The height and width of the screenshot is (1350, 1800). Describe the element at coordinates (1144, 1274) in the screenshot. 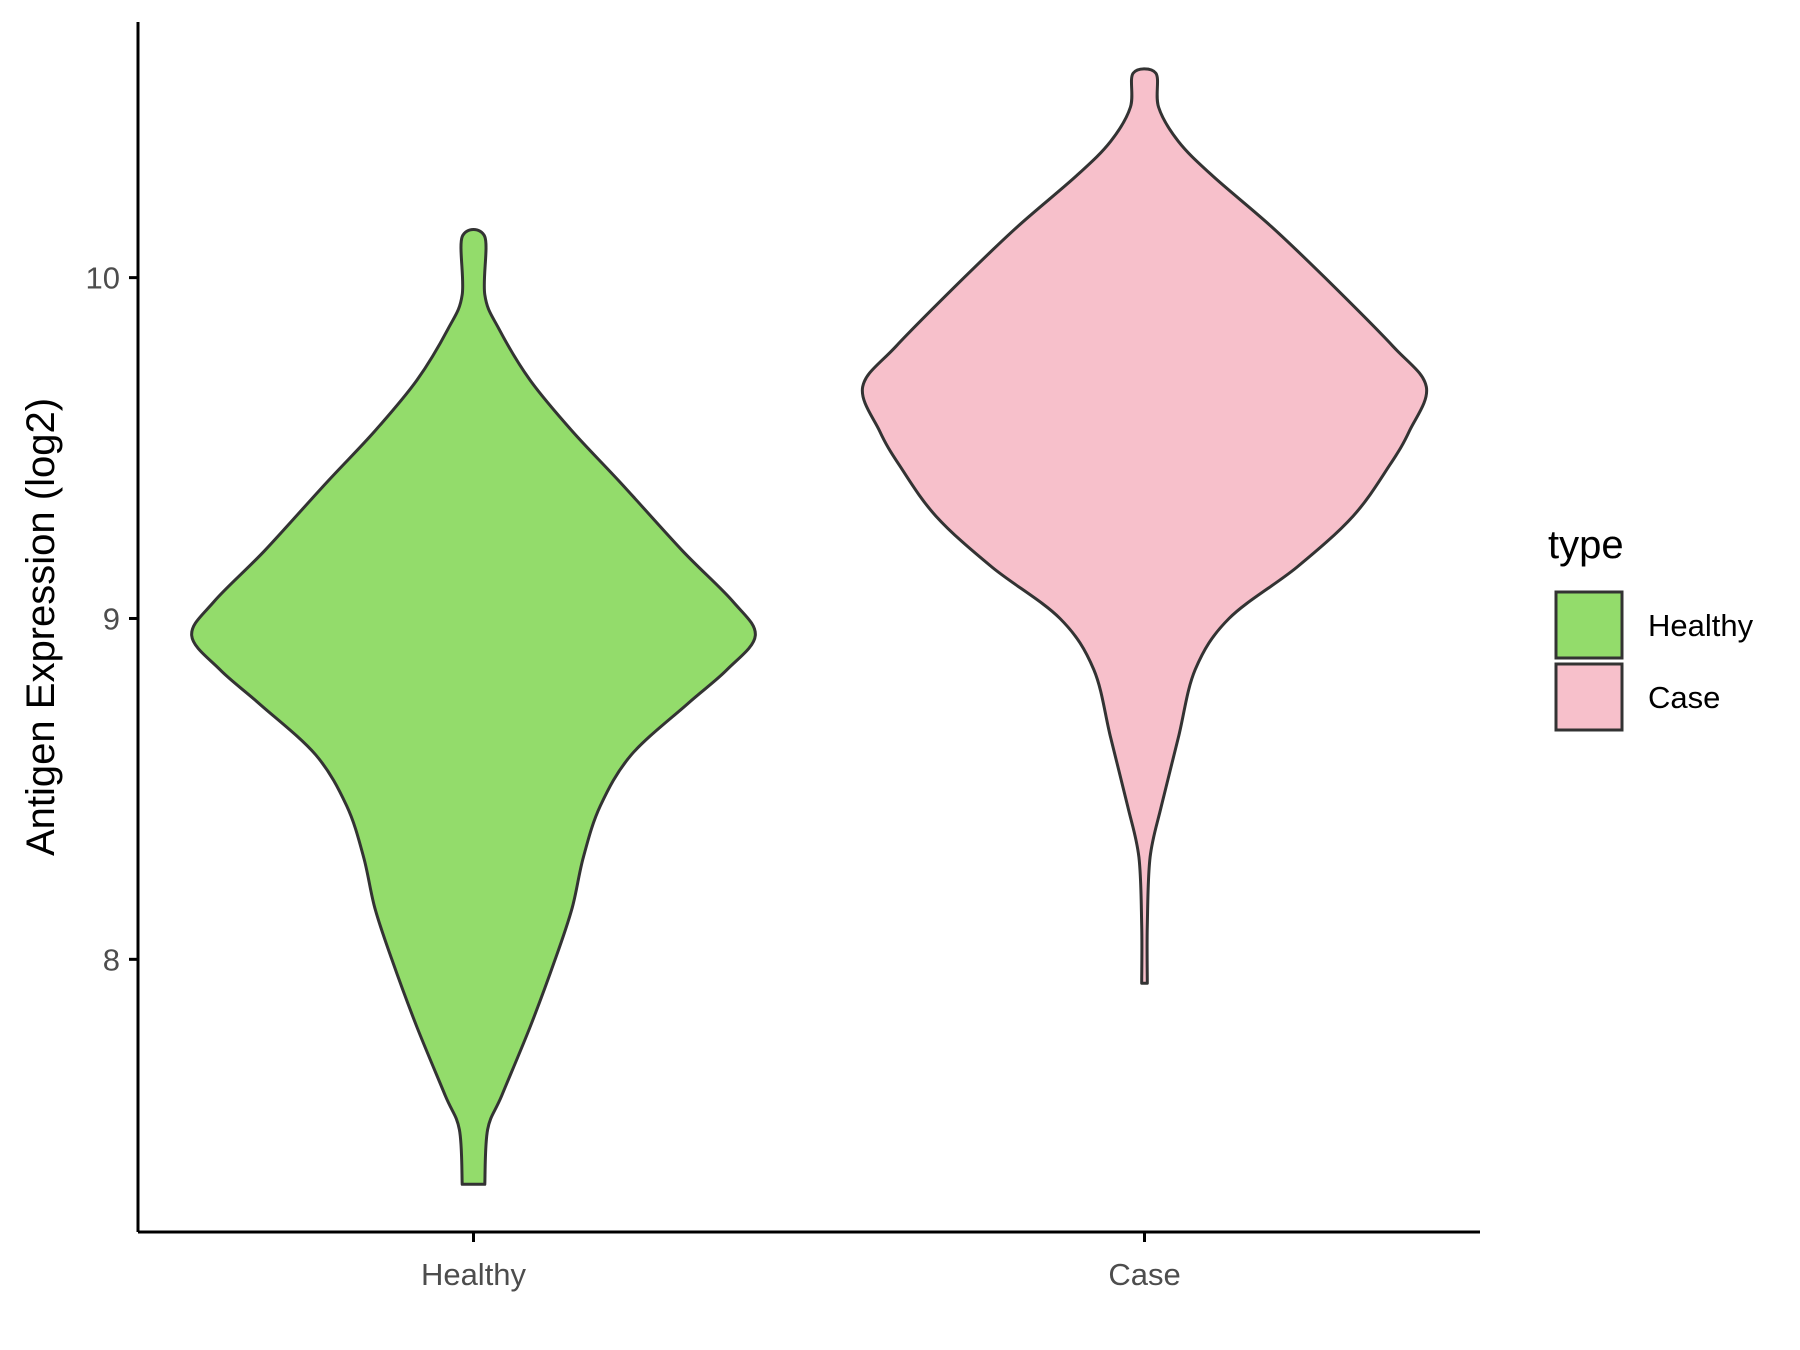

I see `x-tick-label: Case` at that location.